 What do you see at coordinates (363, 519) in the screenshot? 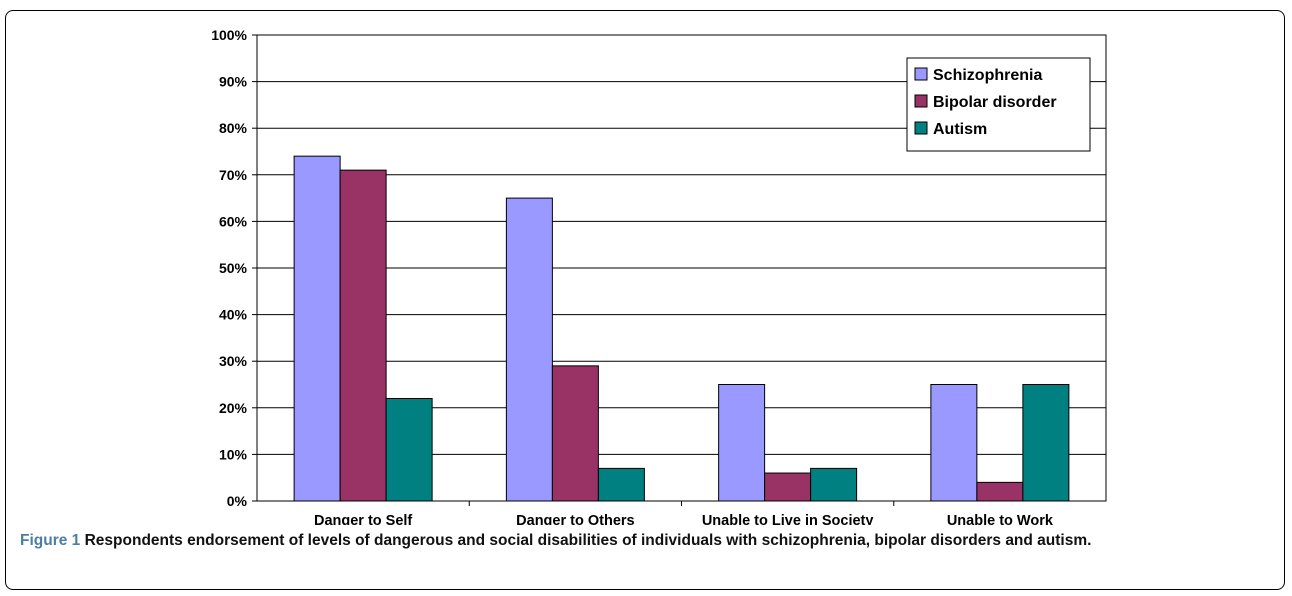
I see `x-tick-label: Danger to Self` at bounding box center [363, 519].